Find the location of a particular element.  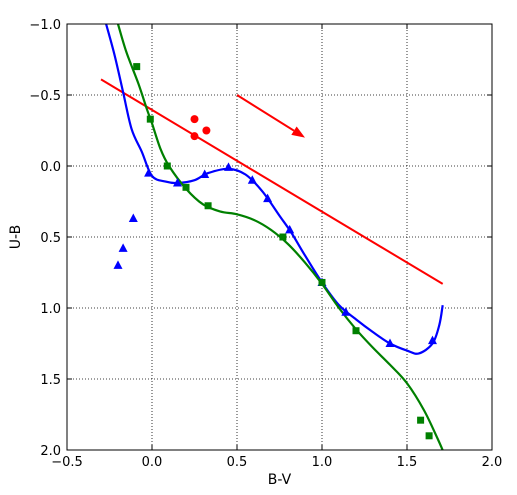

x-tick-label: 1.5 is located at coordinates (407, 462).